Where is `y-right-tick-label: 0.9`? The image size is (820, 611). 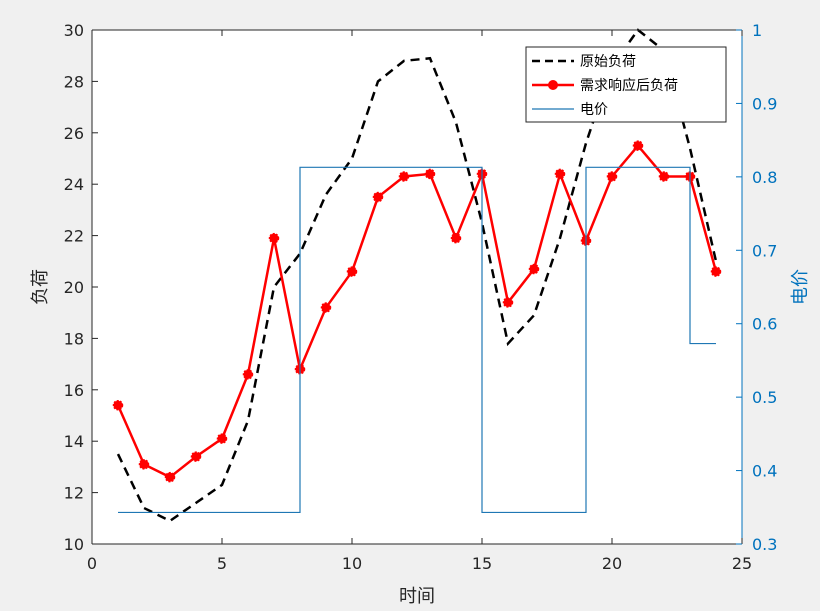
y-right-tick-label: 0.9 is located at coordinates (764, 103).